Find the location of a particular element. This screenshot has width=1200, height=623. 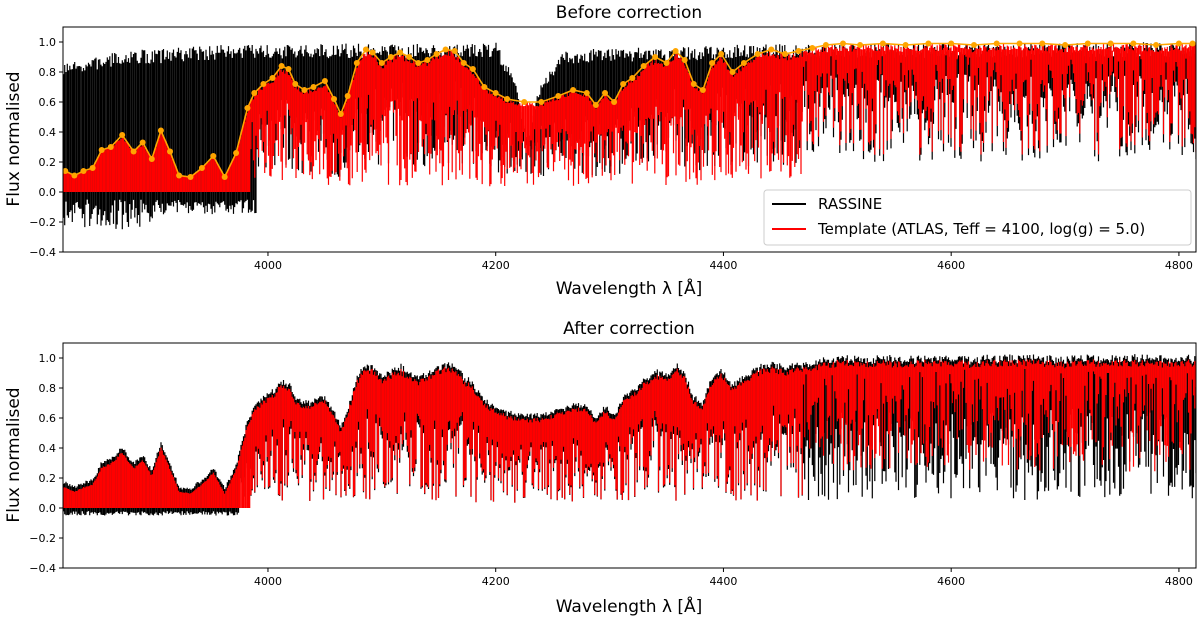

y-axis-label-bottom: Flux normalised is located at coordinates (14, 454).